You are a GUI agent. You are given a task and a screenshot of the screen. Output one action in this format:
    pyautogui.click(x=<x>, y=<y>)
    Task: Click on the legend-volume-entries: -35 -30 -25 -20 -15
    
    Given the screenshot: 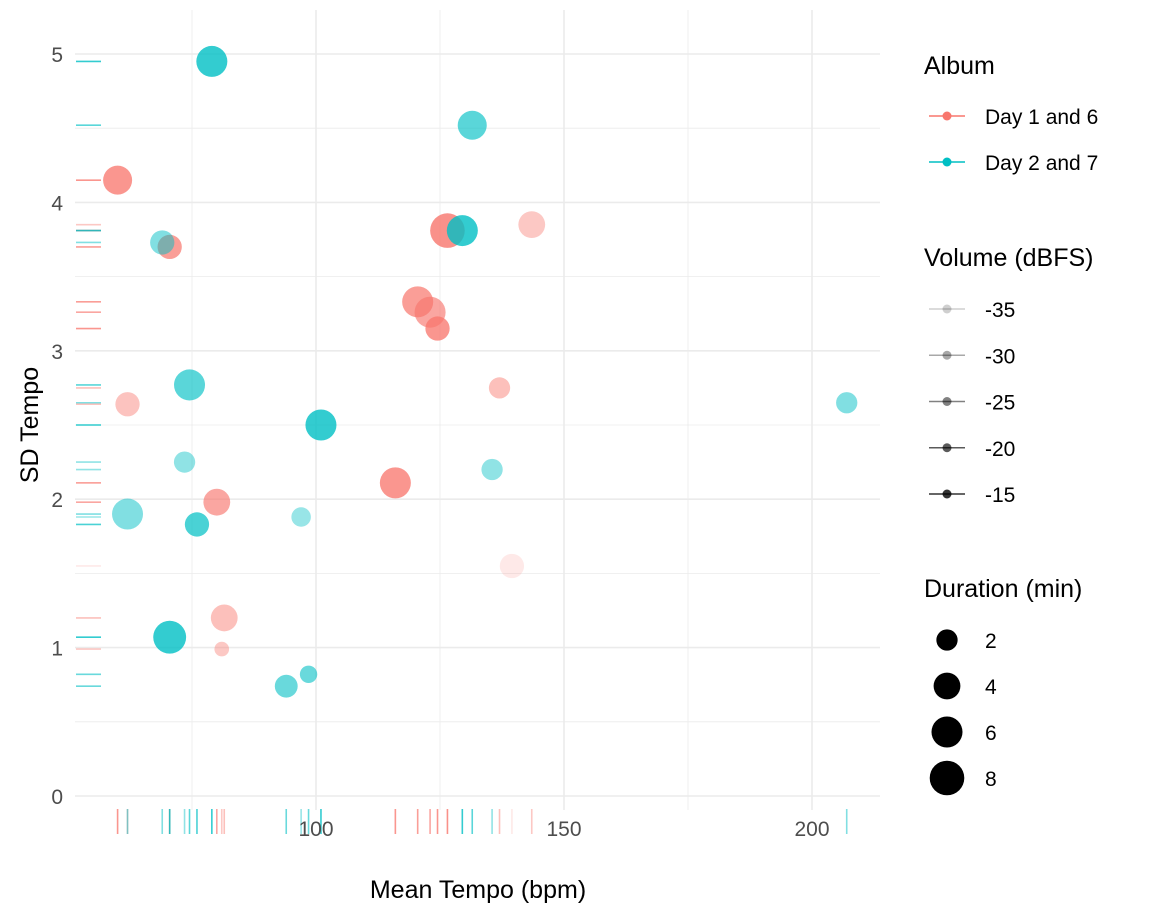 What is the action you would take?
    pyautogui.click(x=972, y=403)
    